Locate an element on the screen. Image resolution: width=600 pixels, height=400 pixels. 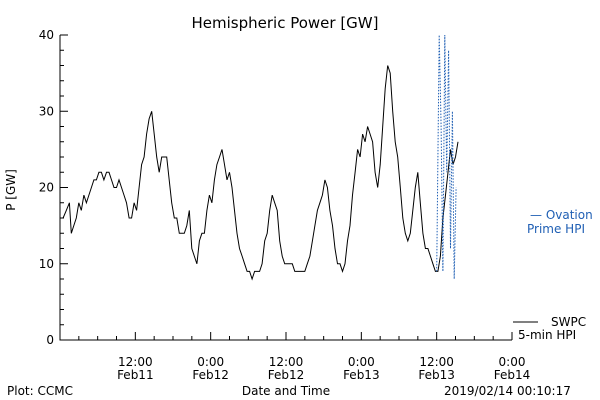
y-tick-label: 0 is located at coordinates (50, 340).